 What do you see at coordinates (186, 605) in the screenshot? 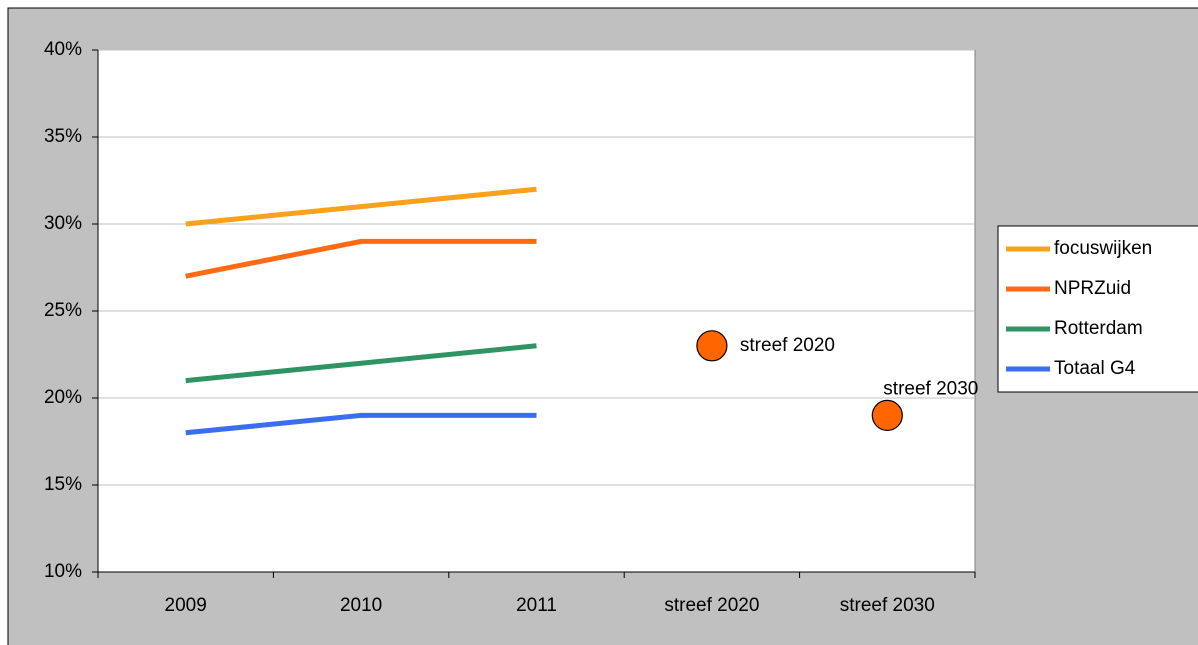
I see `x-tick-label: 2009` at bounding box center [186, 605].